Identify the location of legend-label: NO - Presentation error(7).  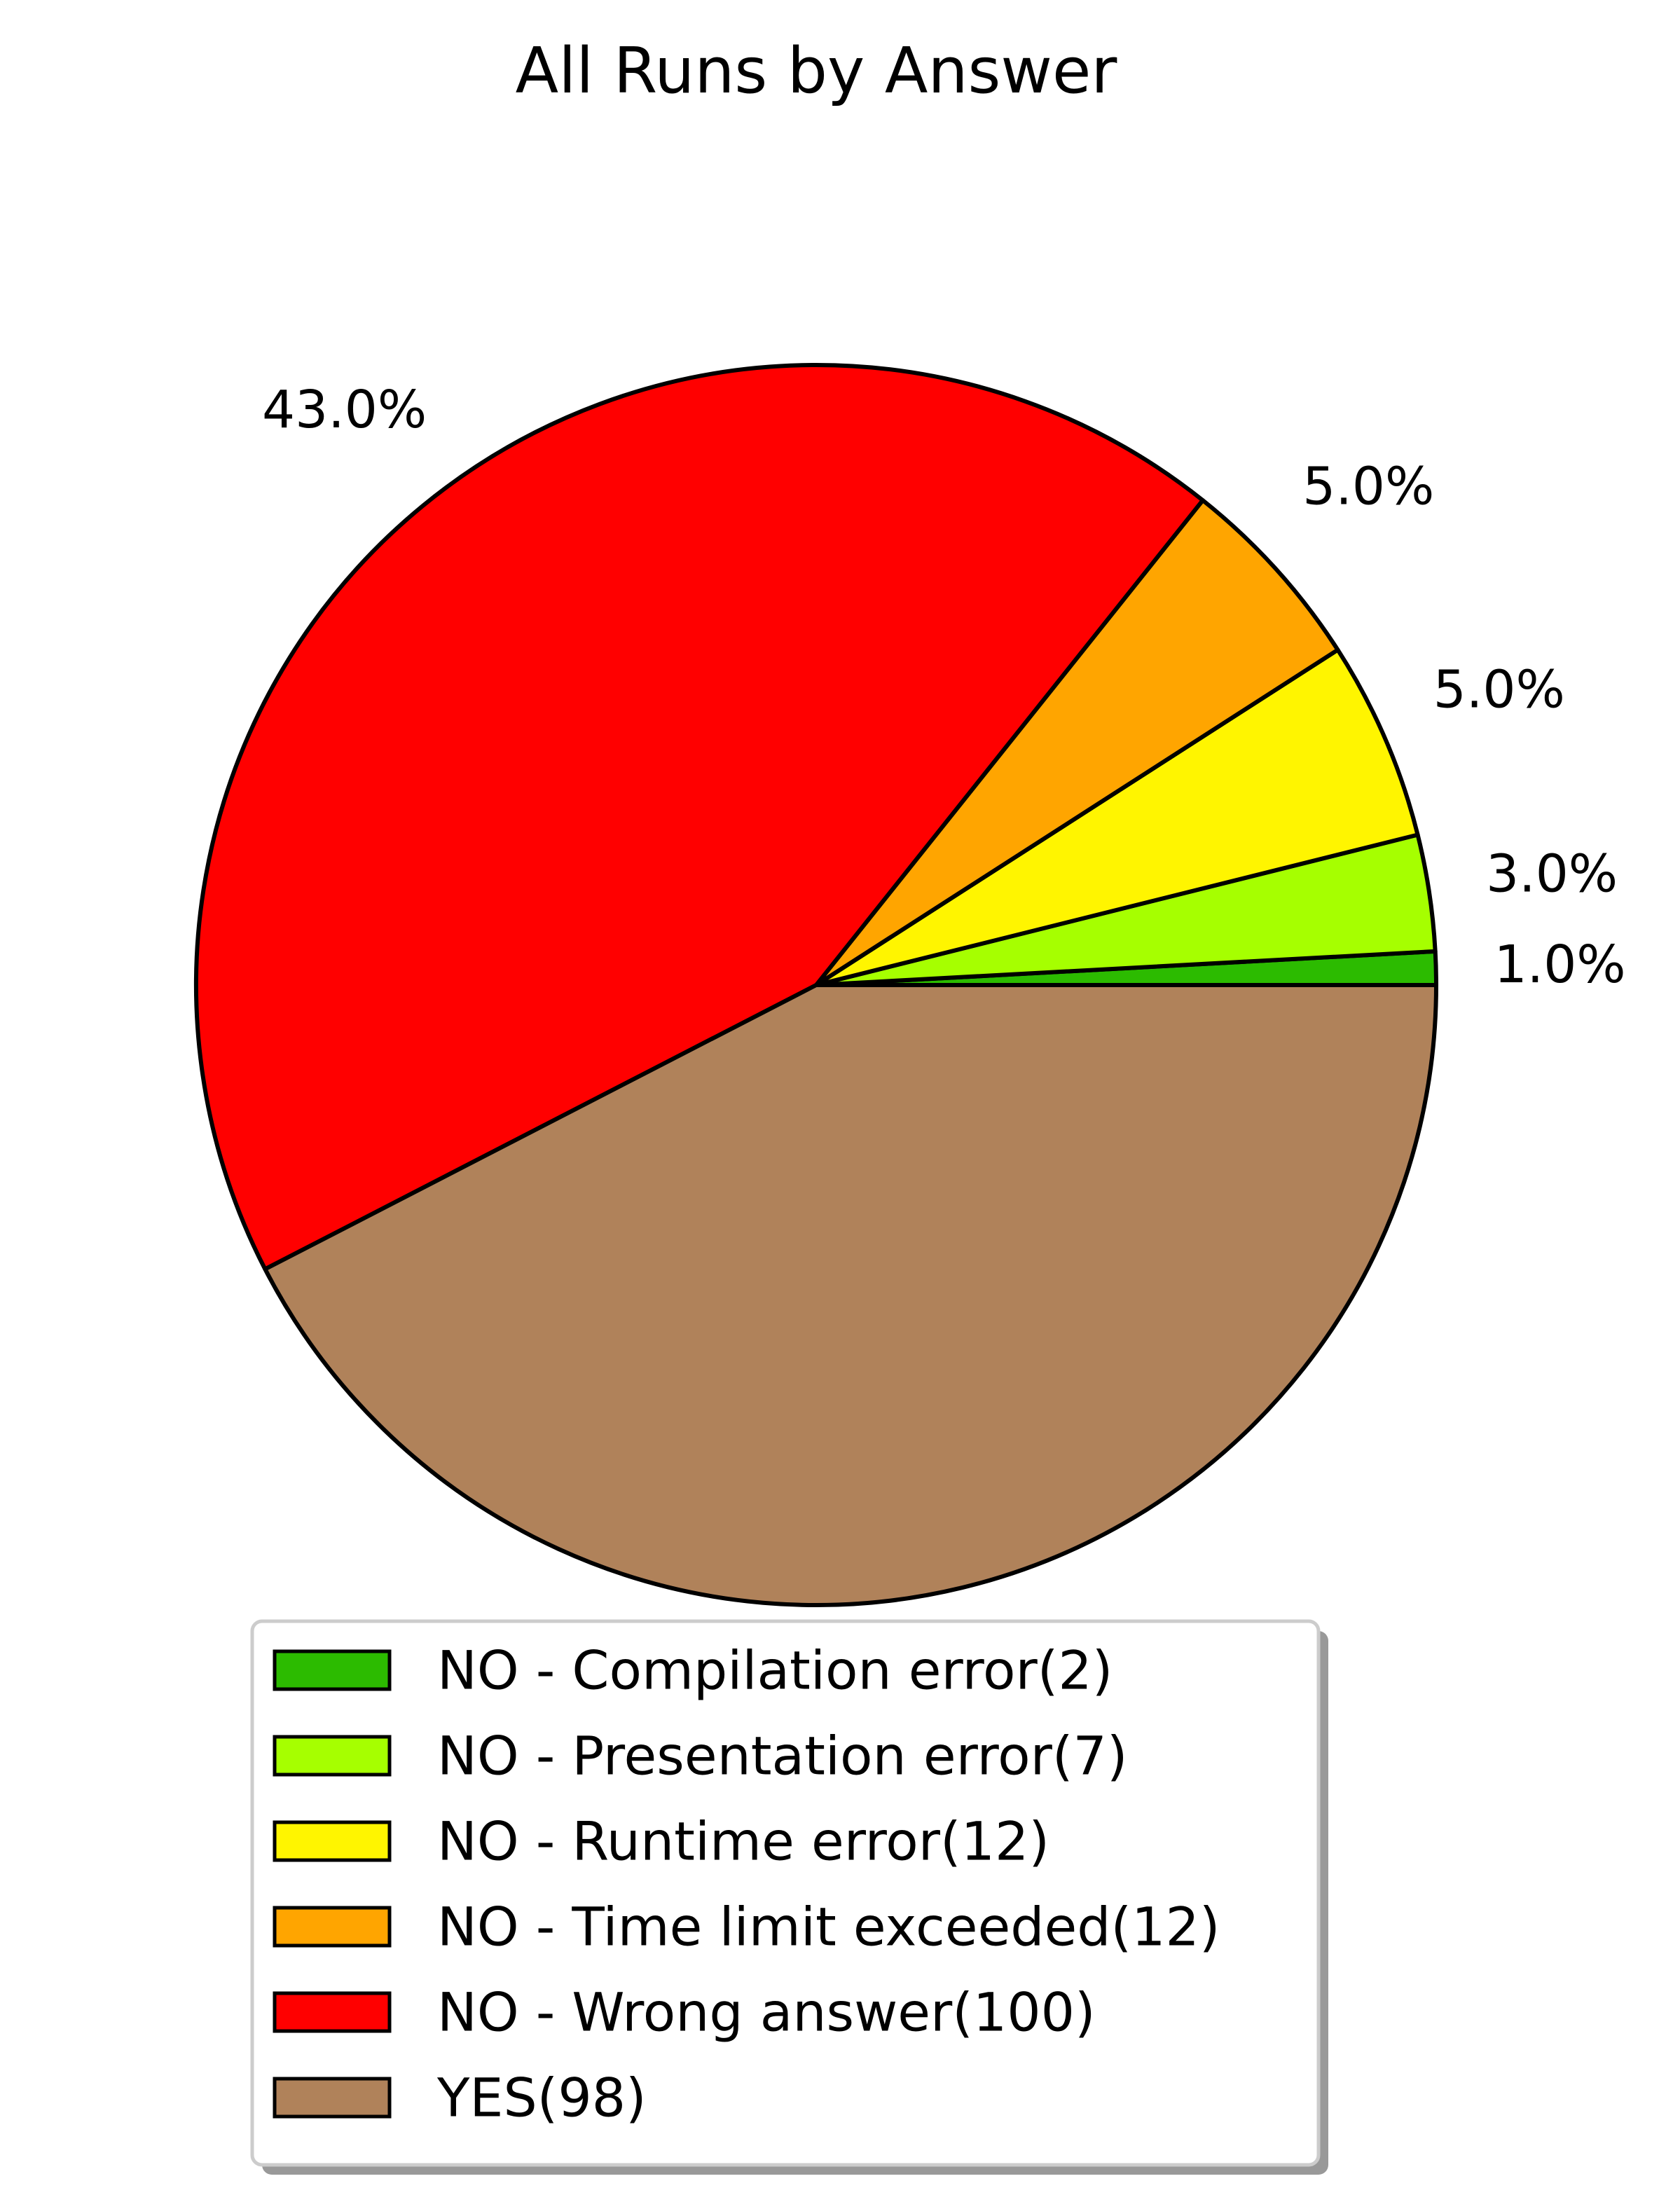
(782, 1756).